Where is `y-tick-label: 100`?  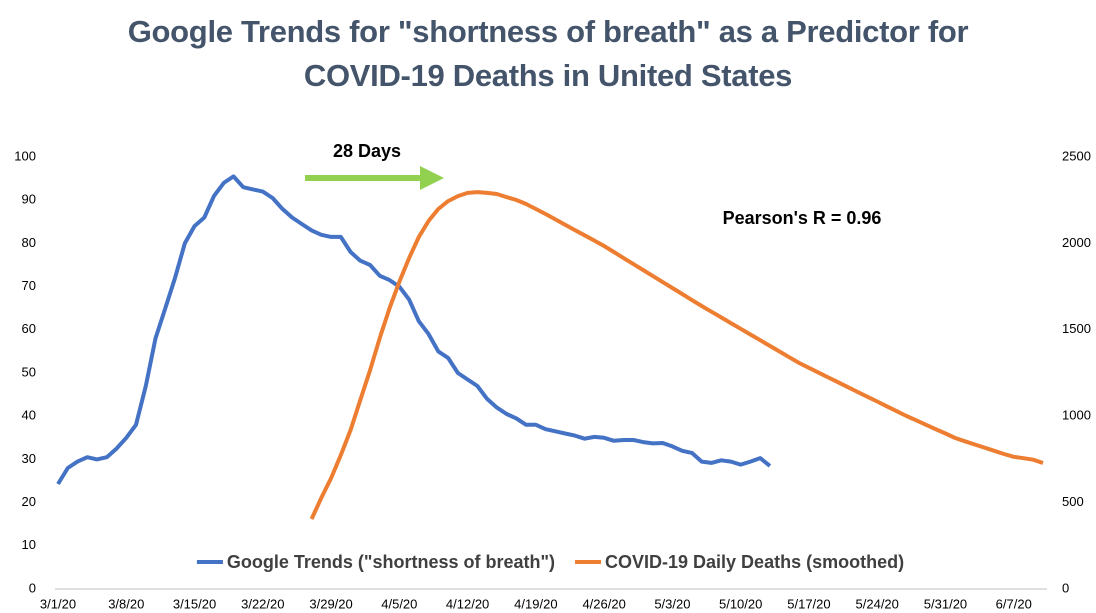 y-tick-label: 100 is located at coordinates (25, 155).